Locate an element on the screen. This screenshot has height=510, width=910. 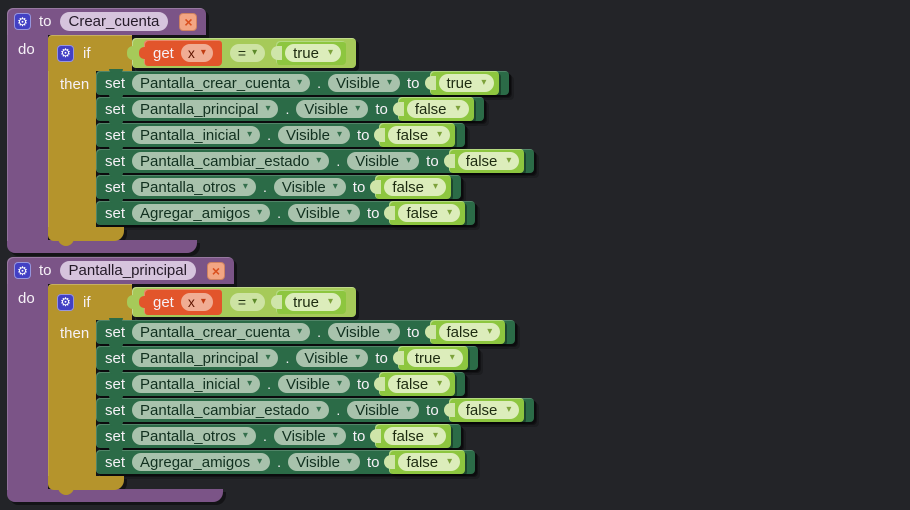
component-name: Pantalla_principal is located at coordinates (199, 358).